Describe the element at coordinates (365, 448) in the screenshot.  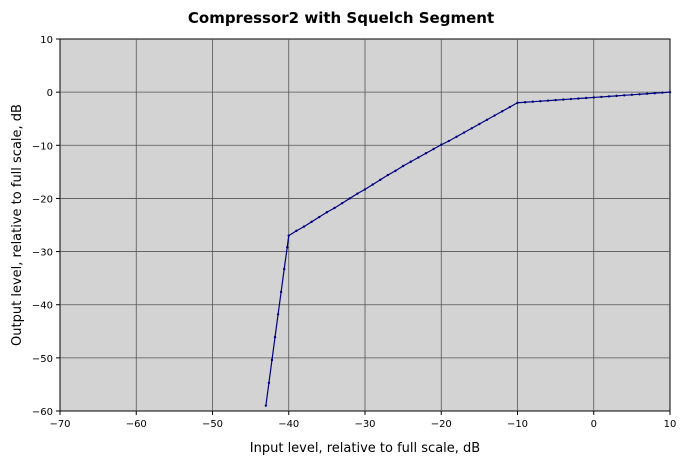
I see `x-axis-label: Input level, relative to full scale, dB` at that location.